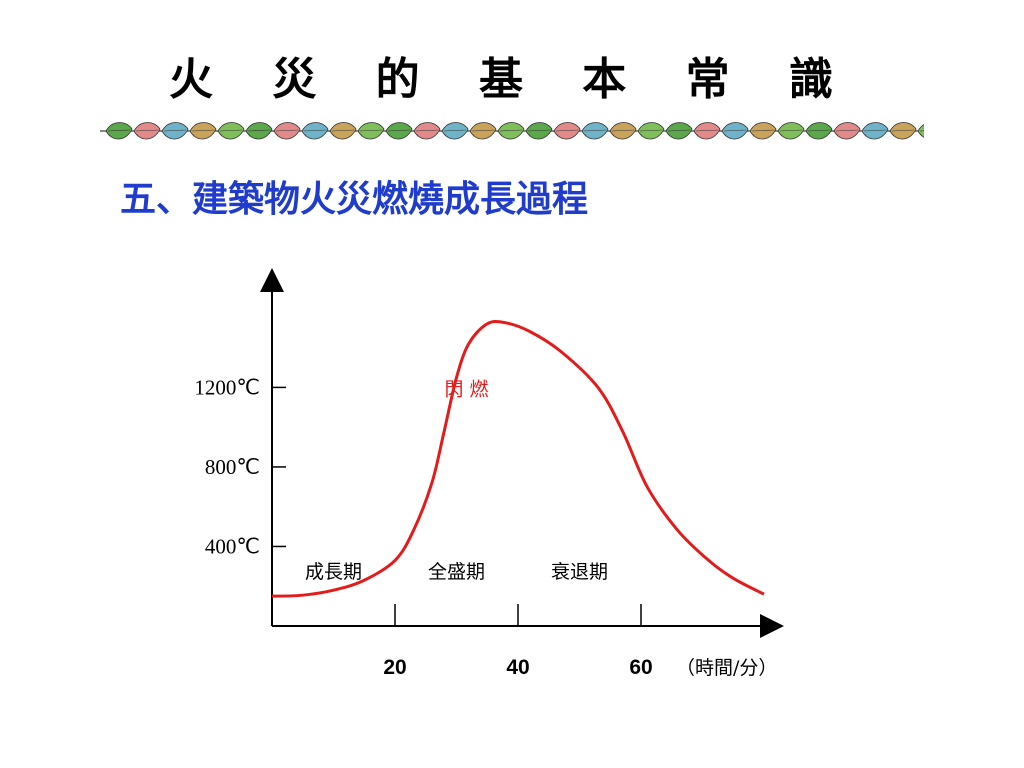 The width and height of the screenshot is (1024, 768). Describe the element at coordinates (517, 667) in the screenshot. I see `x-tick-label: 40` at that location.